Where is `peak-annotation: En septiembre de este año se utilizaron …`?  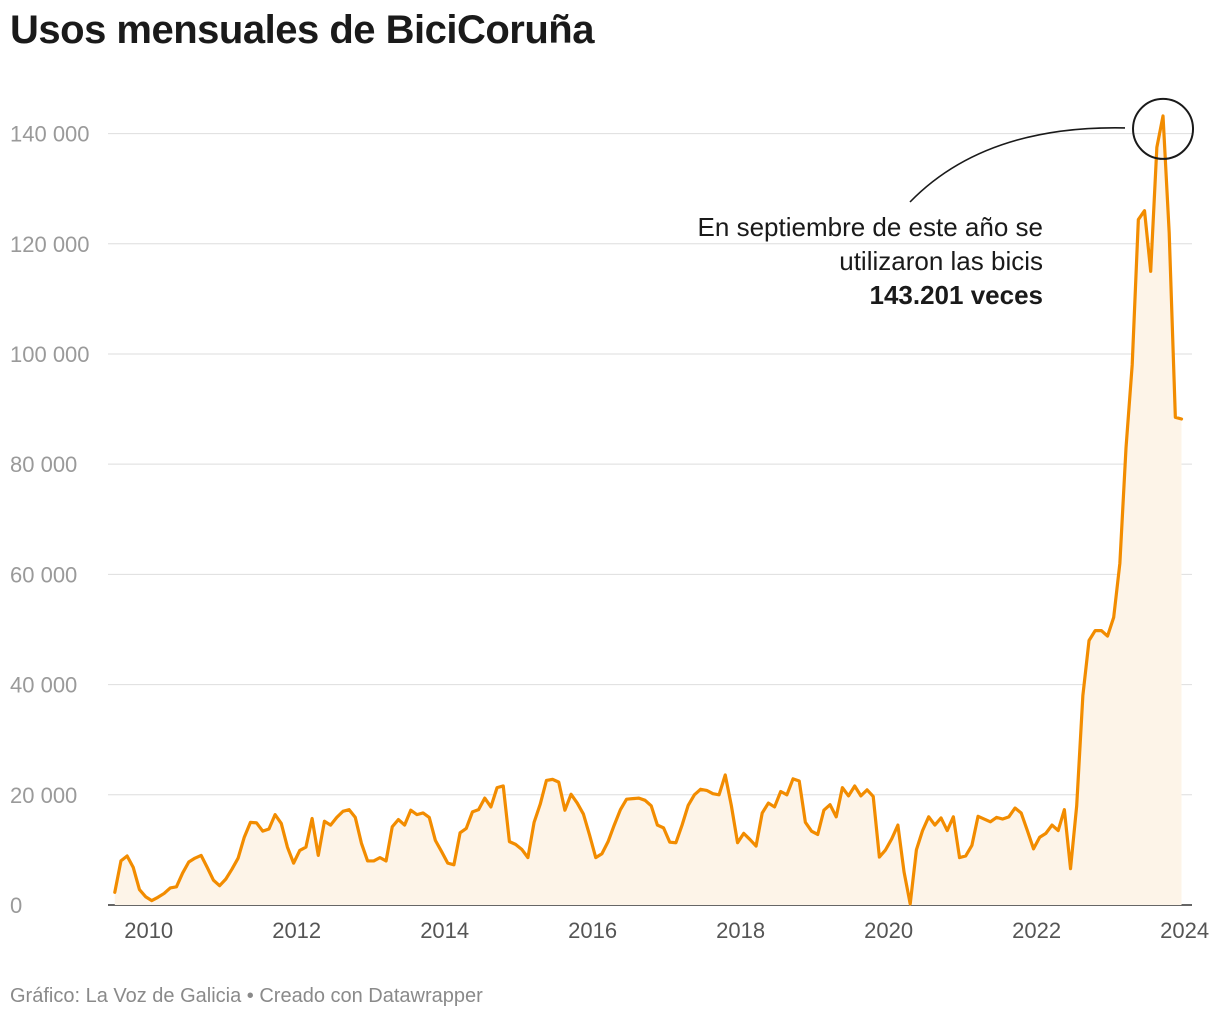 peak-annotation: En septiembre de este año se utilizaron … is located at coordinates (946, 203).